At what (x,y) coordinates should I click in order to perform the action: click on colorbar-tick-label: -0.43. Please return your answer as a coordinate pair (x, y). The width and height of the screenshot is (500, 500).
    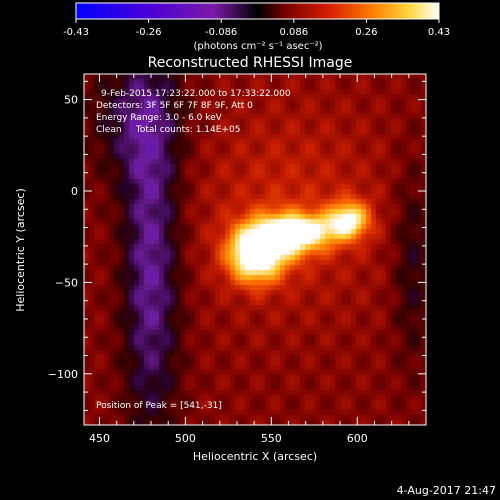
    Looking at the image, I should click on (76, 32).